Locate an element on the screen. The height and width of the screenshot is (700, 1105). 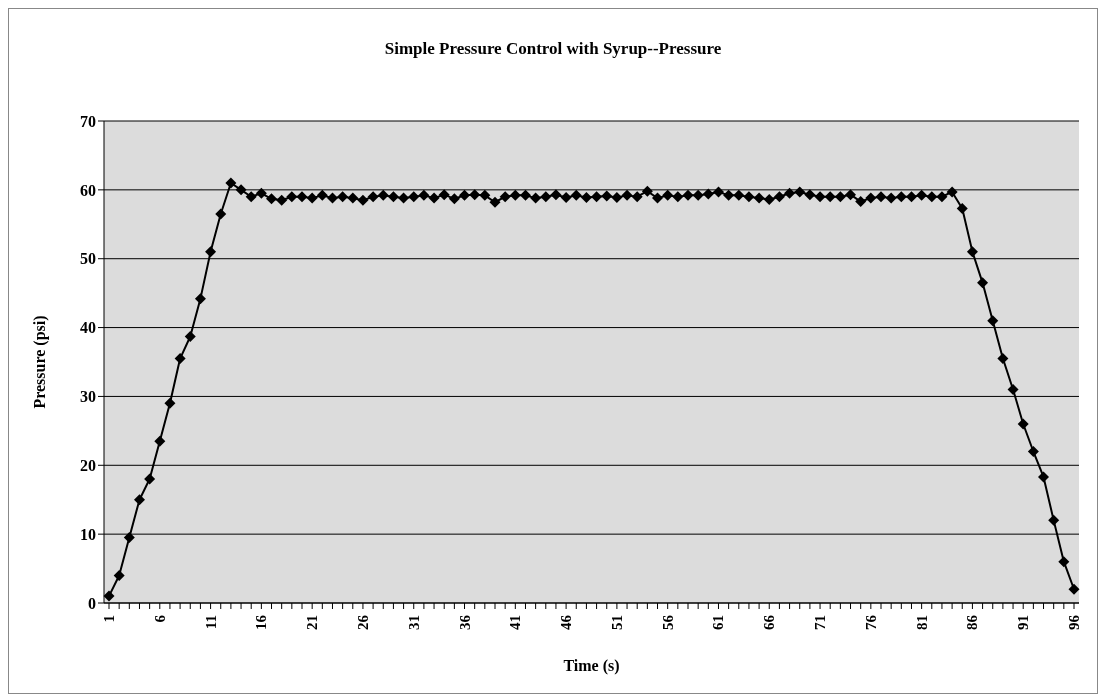
x-tick-label: 41 is located at coordinates (515, 622).